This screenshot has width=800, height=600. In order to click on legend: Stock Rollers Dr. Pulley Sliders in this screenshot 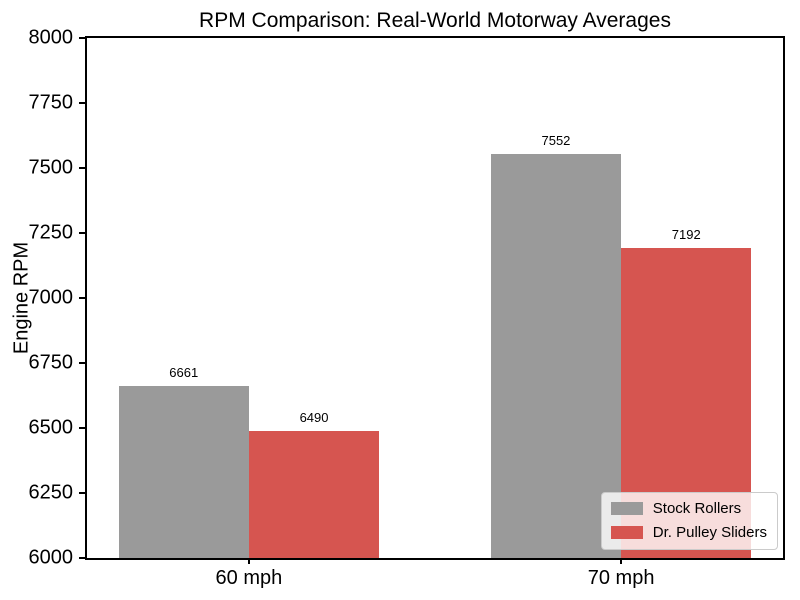, I will do `click(689, 521)`.